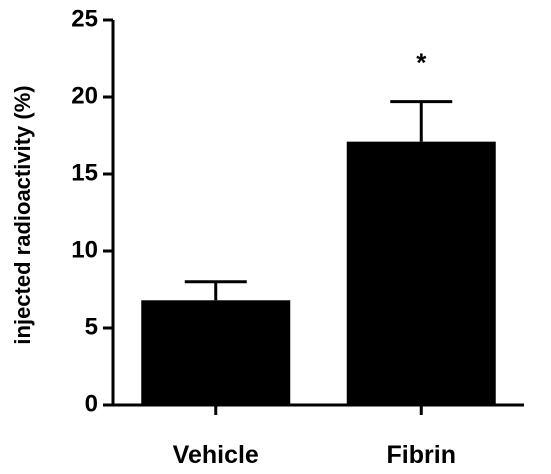  Describe the element at coordinates (216, 455) in the screenshot. I see `x-tick-label: Vehicle` at that location.